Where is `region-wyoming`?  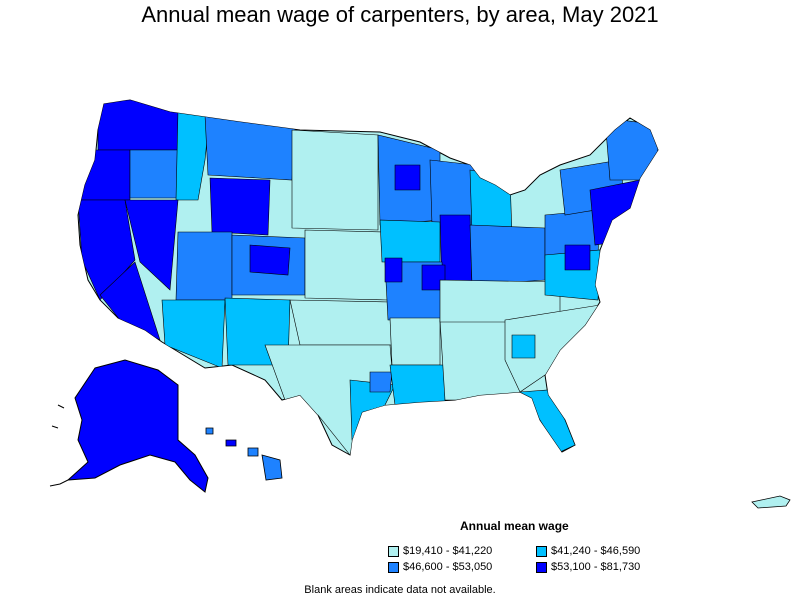 region-wyoming is located at coordinates (240, 206).